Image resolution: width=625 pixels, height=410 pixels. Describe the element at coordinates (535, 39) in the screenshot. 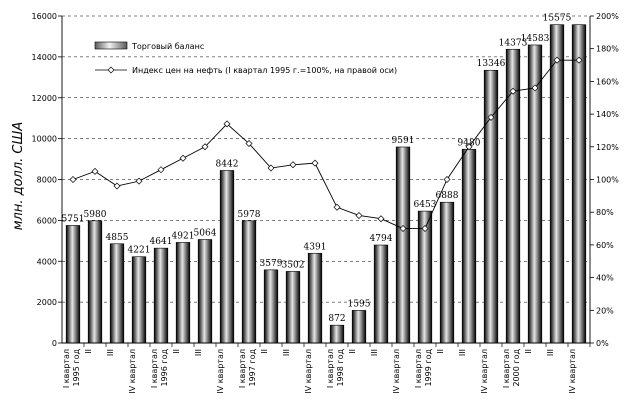

I see `bar-value-label: 14583` at that location.